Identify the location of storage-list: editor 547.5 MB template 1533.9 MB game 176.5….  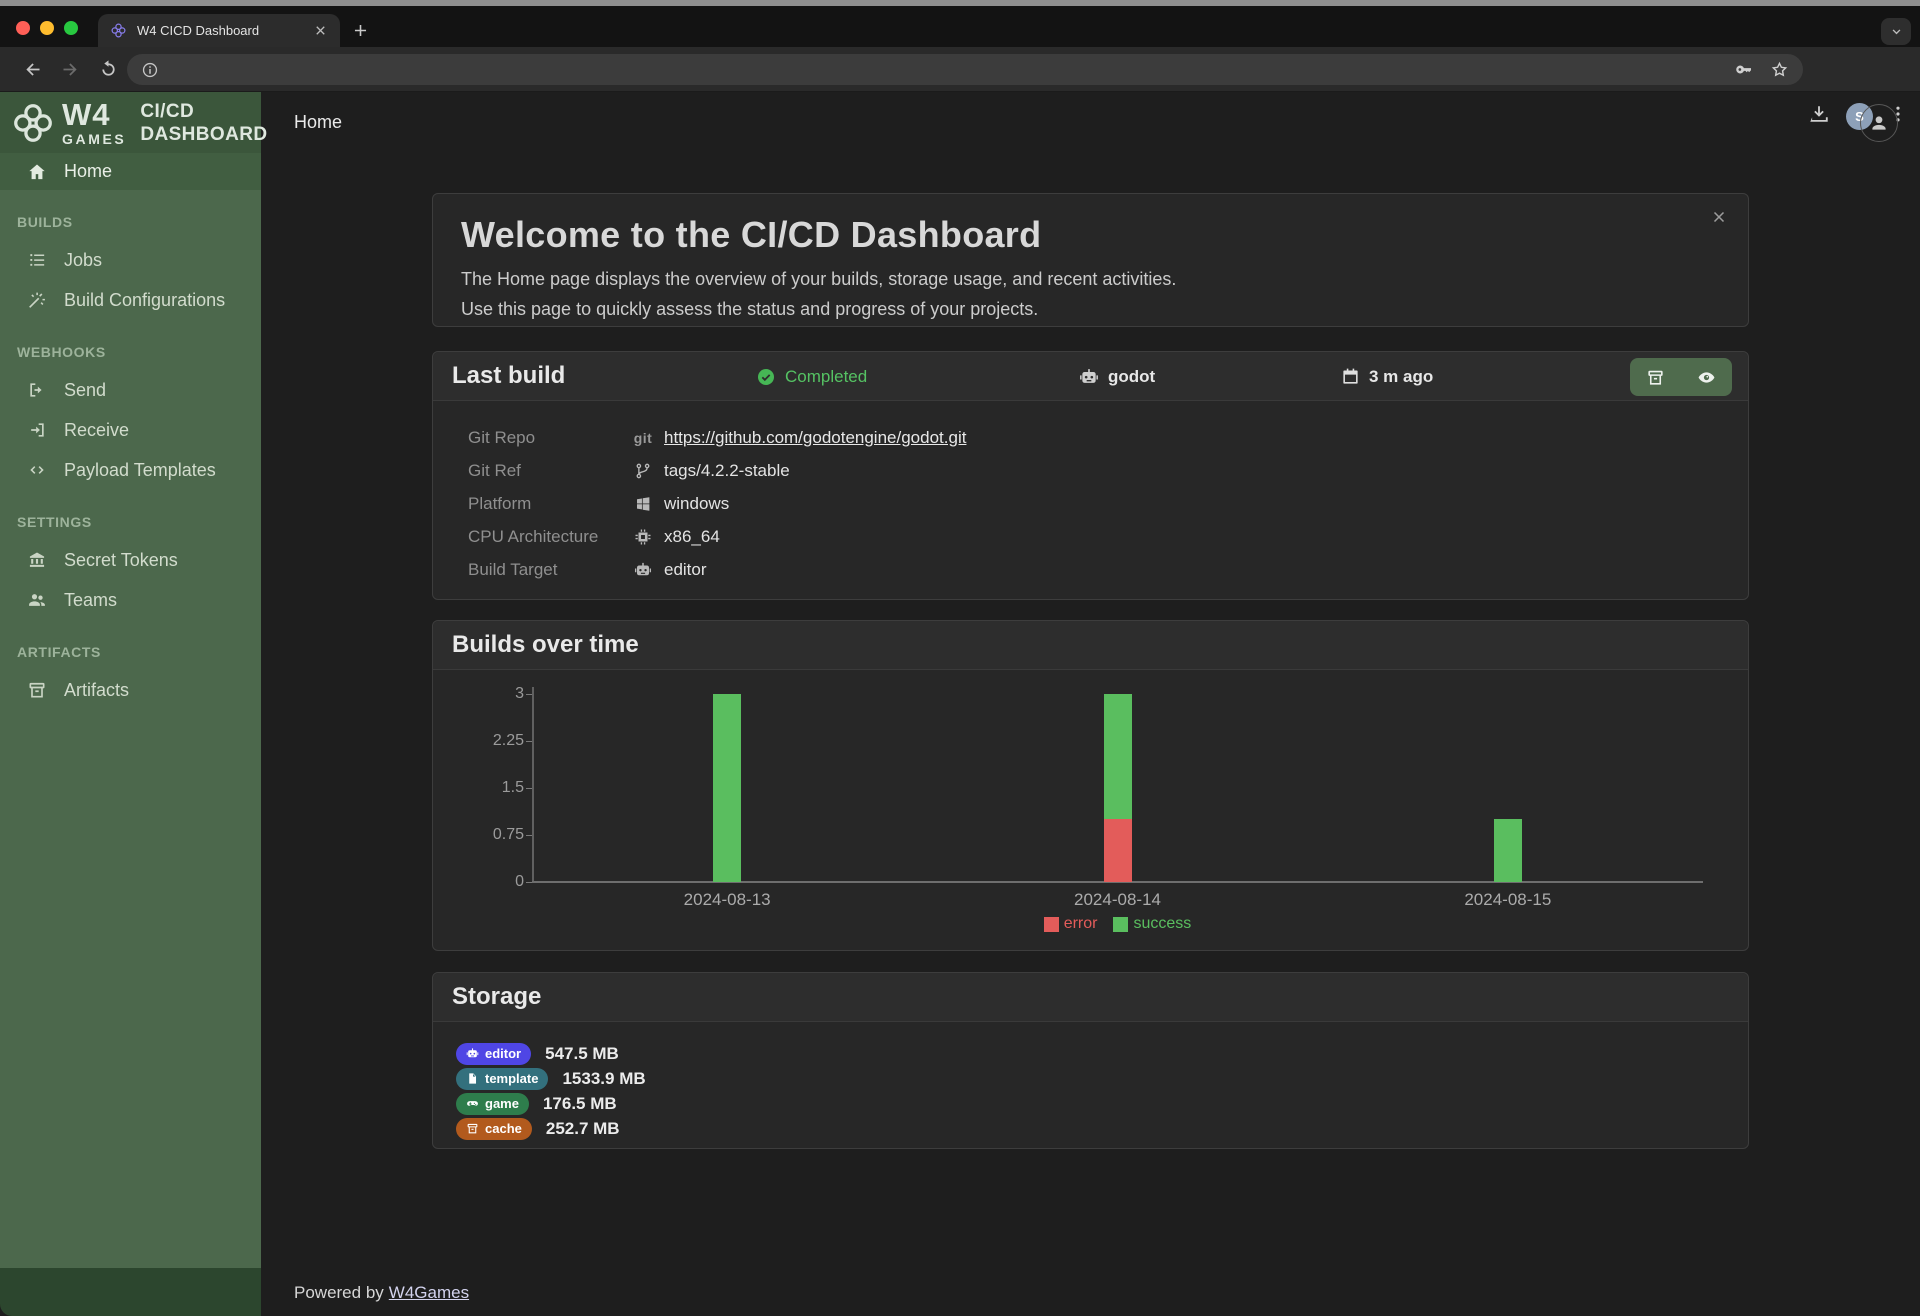
(1090, 1081).